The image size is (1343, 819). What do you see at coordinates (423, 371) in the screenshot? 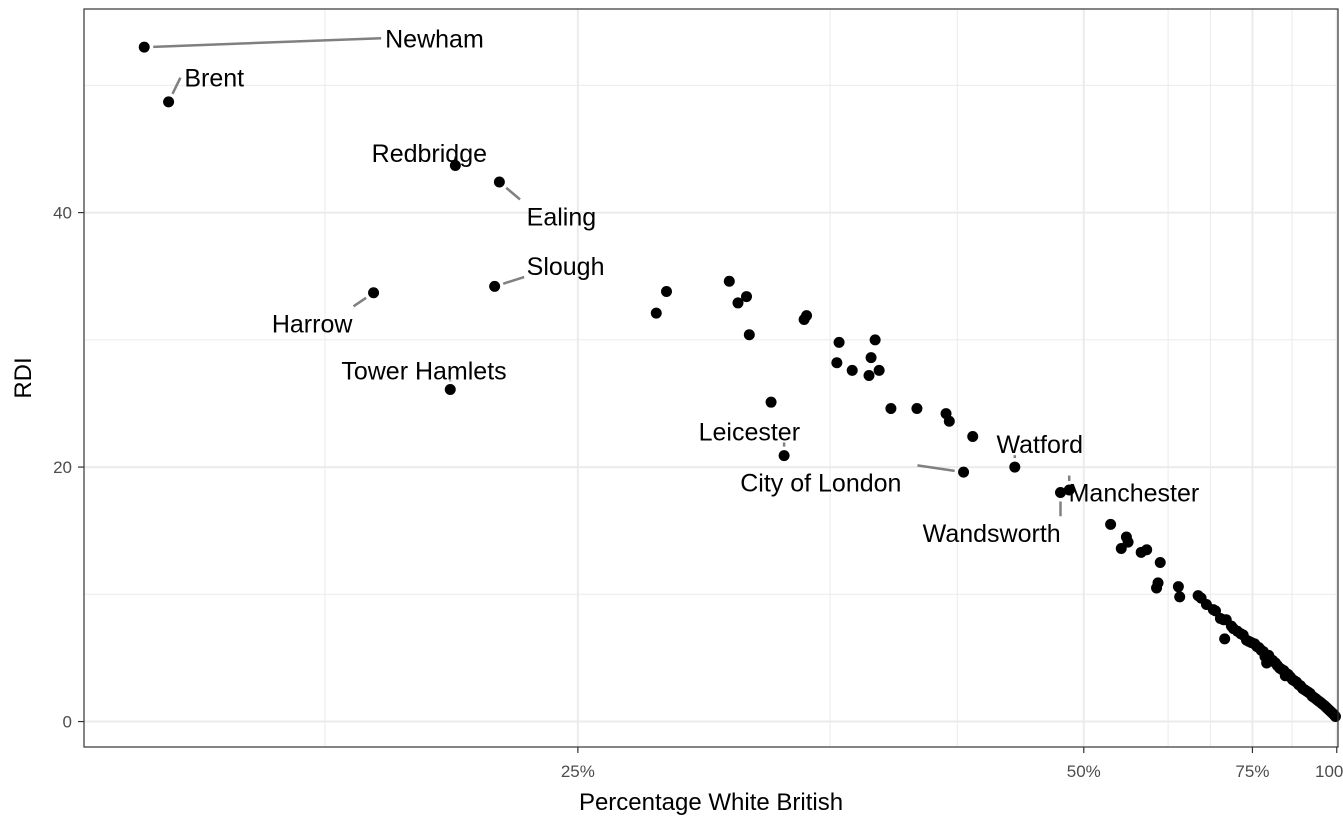
I see `point-label: Tower Hamlets` at bounding box center [423, 371].